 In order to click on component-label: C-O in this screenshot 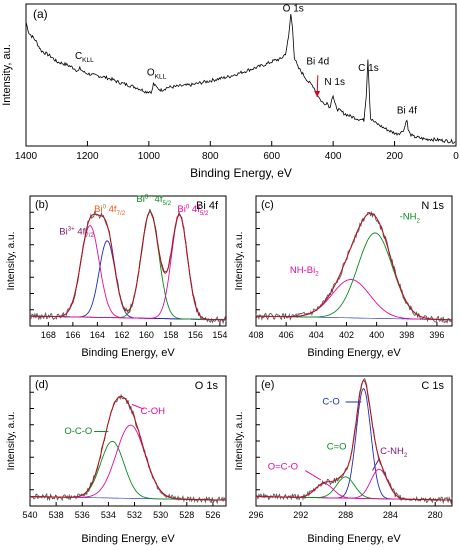, I will do `click(330, 401)`.